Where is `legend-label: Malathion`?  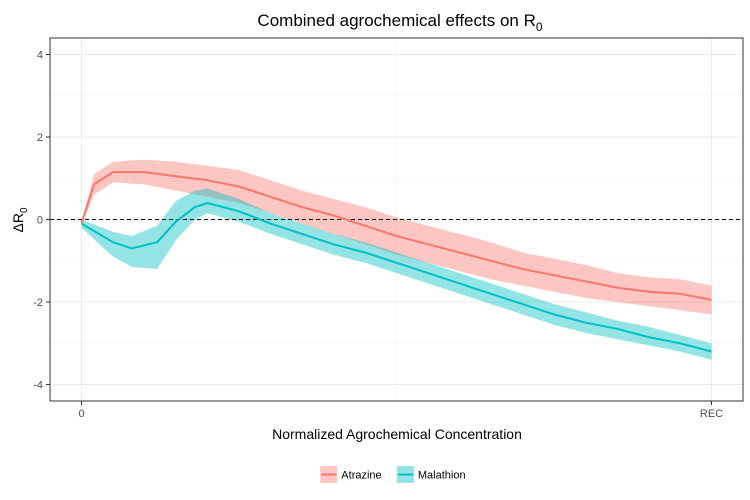
legend-label: Malathion is located at coordinates (442, 476).